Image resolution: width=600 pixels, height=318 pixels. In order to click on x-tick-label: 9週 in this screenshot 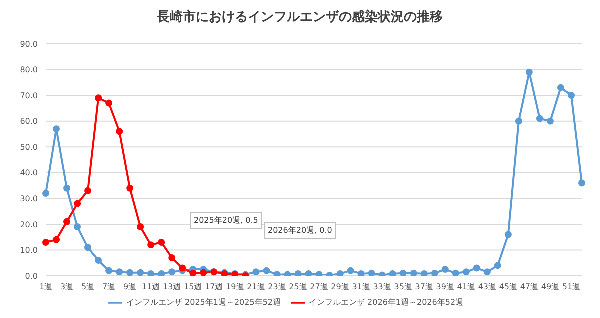, I will do `click(130, 287)`.